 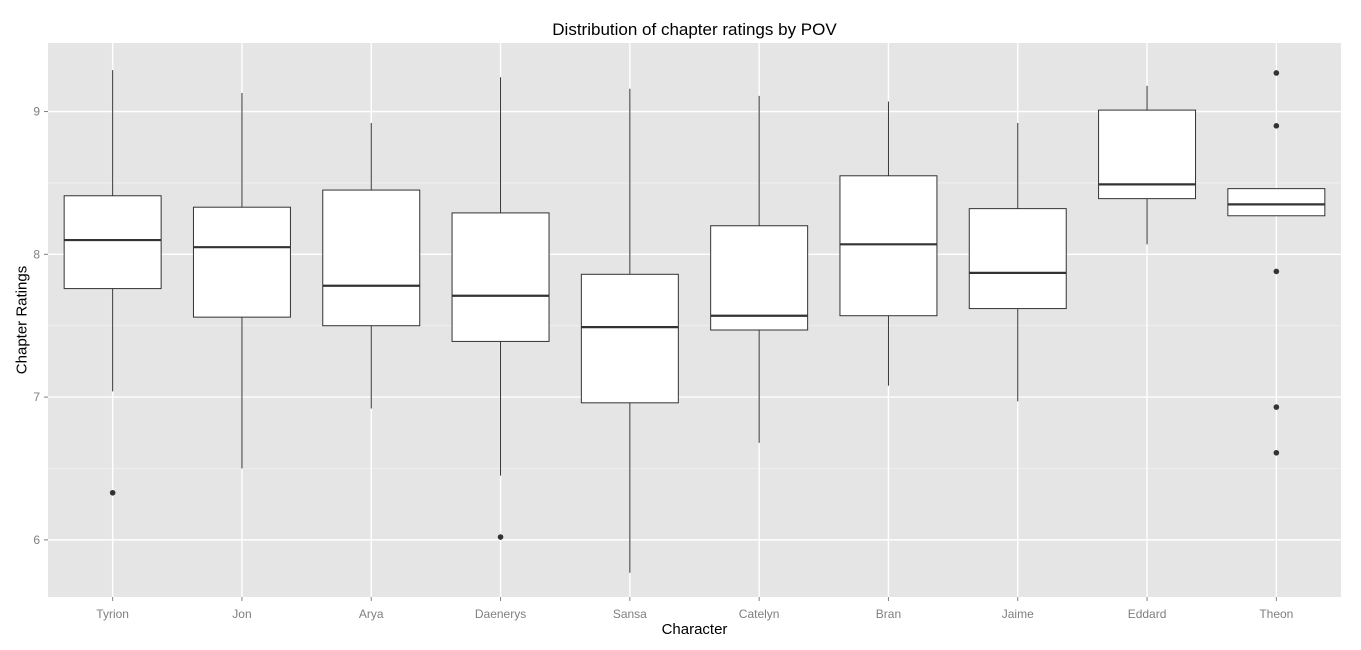 I want to click on box-bran, so click(x=888, y=243).